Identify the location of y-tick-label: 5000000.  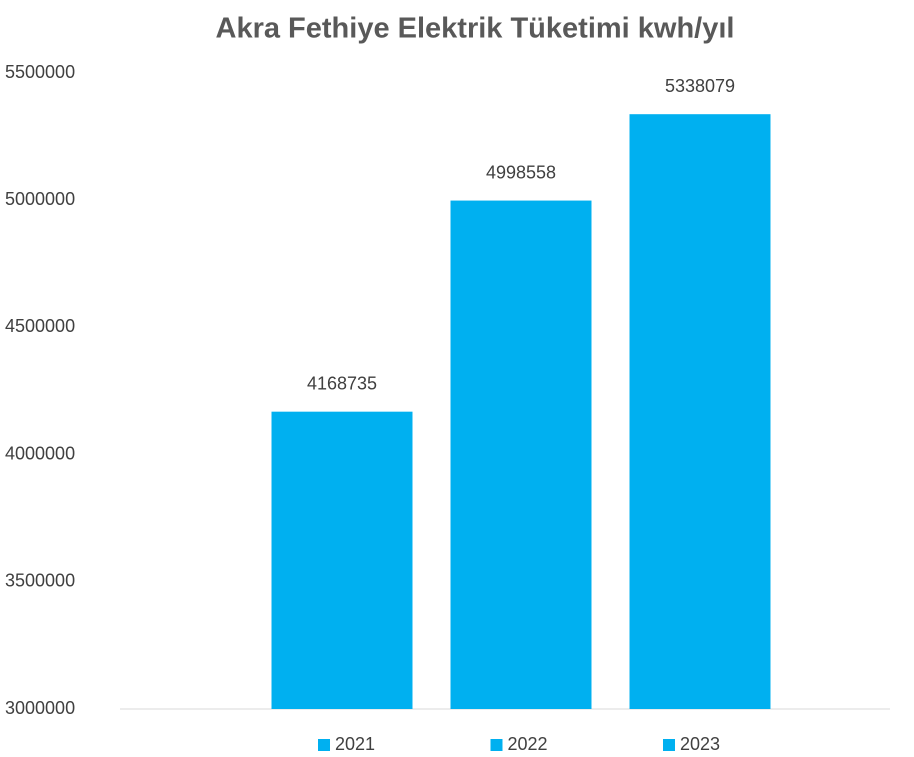
(40, 199).